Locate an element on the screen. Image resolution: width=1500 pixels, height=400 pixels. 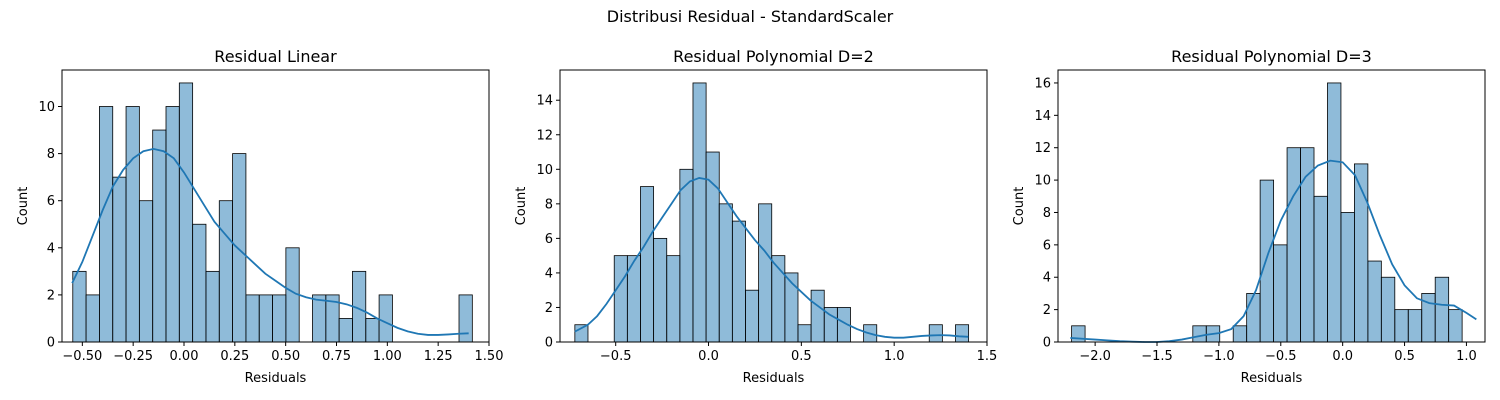
y-tick-label: 12 is located at coordinates (544, 135).